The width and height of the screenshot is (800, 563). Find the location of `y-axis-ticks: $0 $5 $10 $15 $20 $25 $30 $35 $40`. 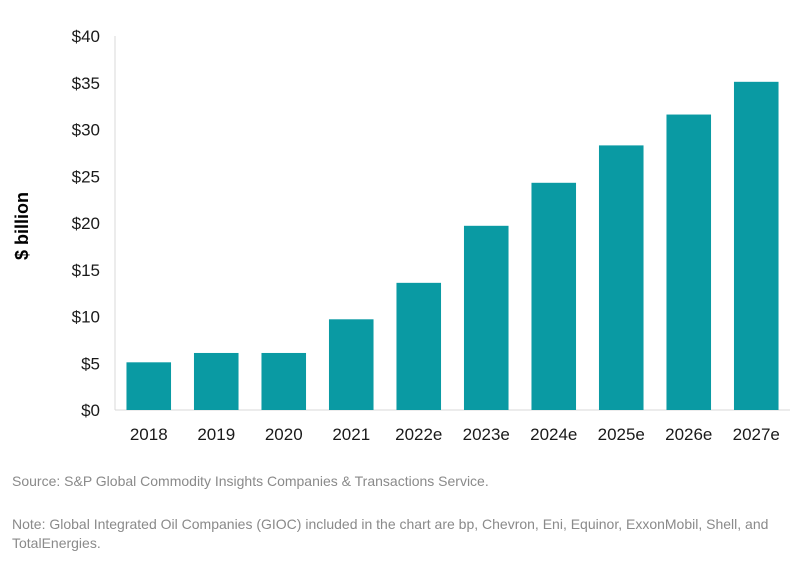

y-axis-ticks: $0 $5 $10 $15 $20 $25 $30 $35 $40 is located at coordinates (86, 223).